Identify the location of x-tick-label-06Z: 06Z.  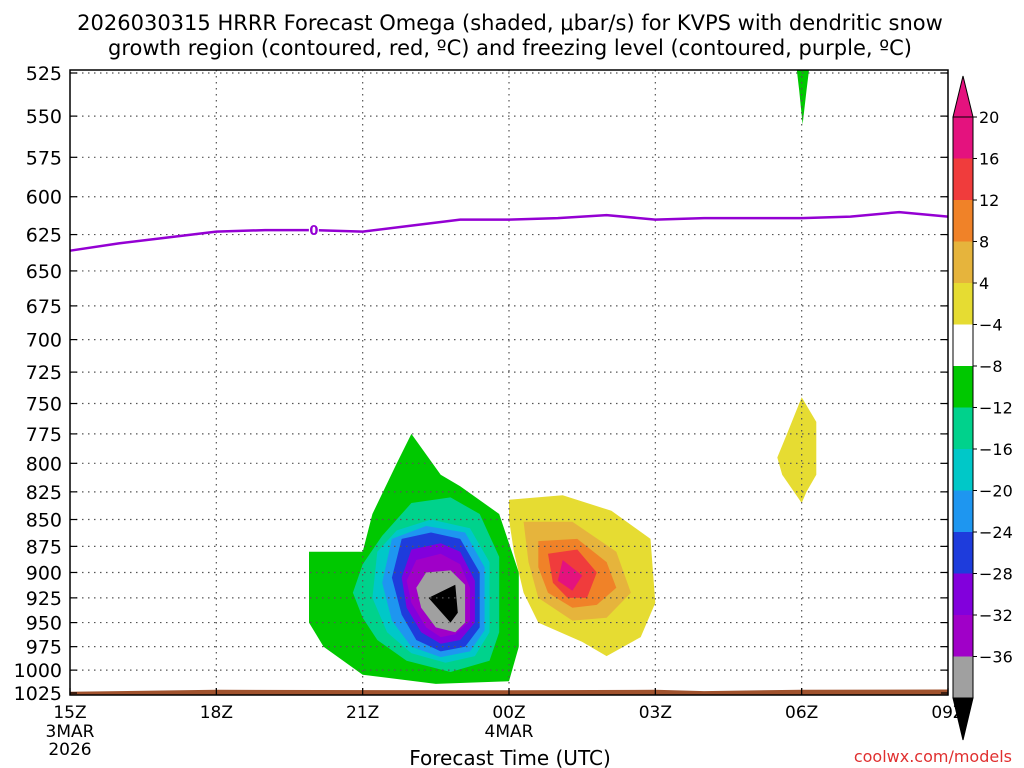
(801, 713).